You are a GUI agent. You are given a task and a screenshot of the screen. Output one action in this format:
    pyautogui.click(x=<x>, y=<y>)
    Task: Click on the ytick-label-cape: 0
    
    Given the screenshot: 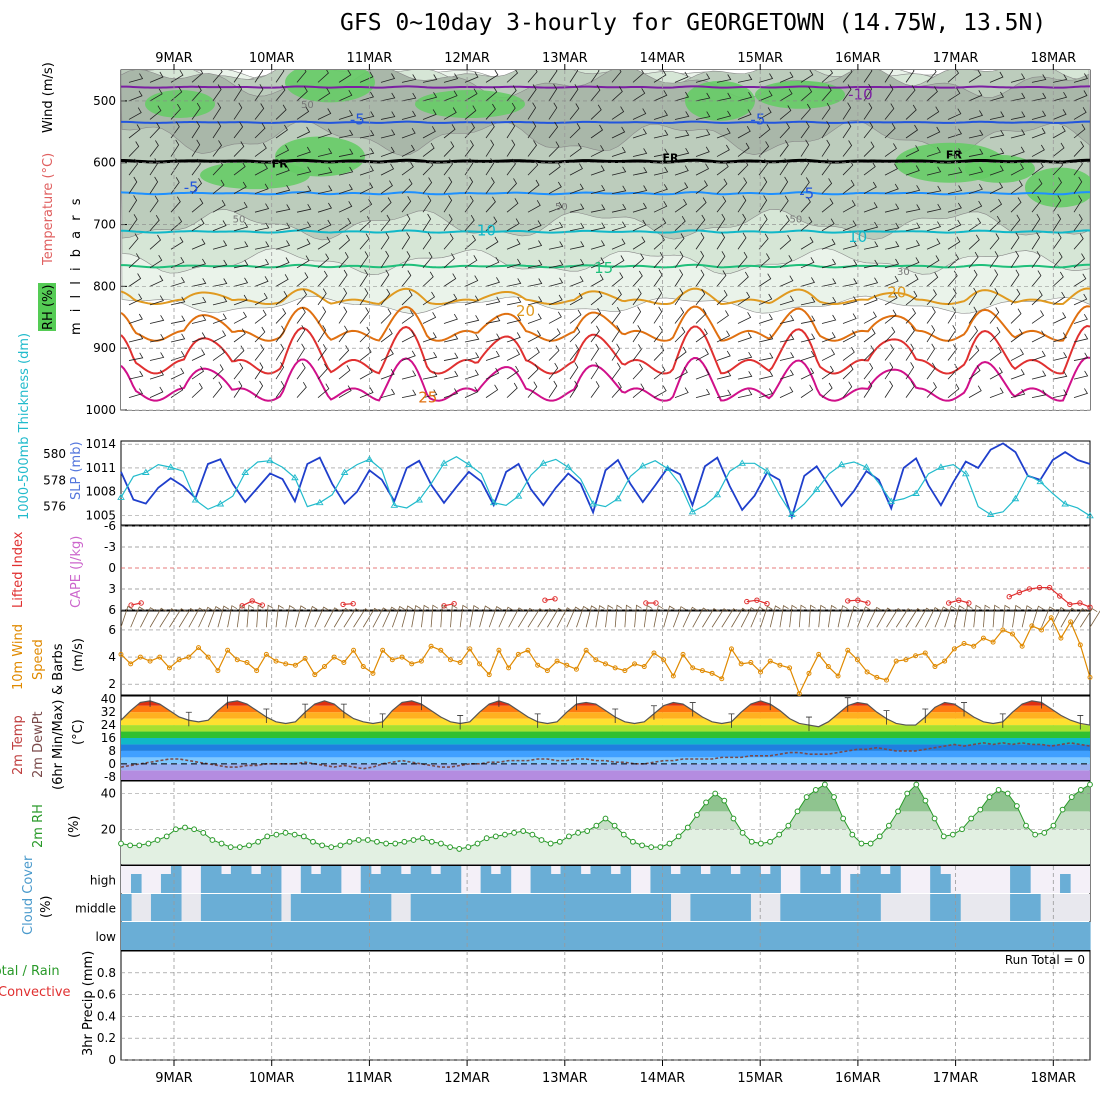 What is the action you would take?
    pyautogui.click(x=112, y=568)
    